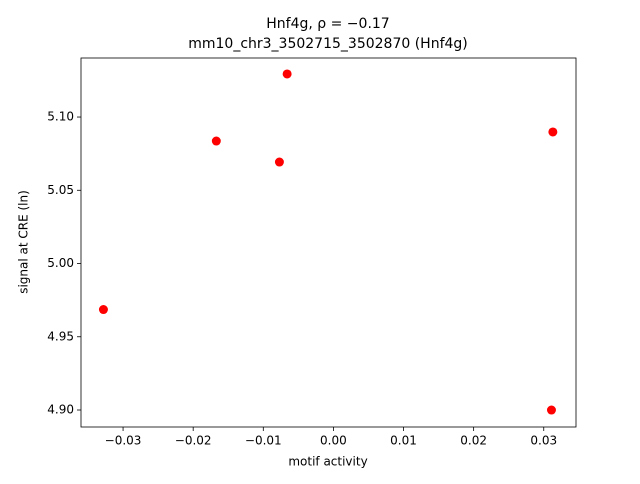 This screenshot has height=484, width=640. What do you see at coordinates (123, 441) in the screenshot?
I see `x-tick-label: −0.03` at bounding box center [123, 441].